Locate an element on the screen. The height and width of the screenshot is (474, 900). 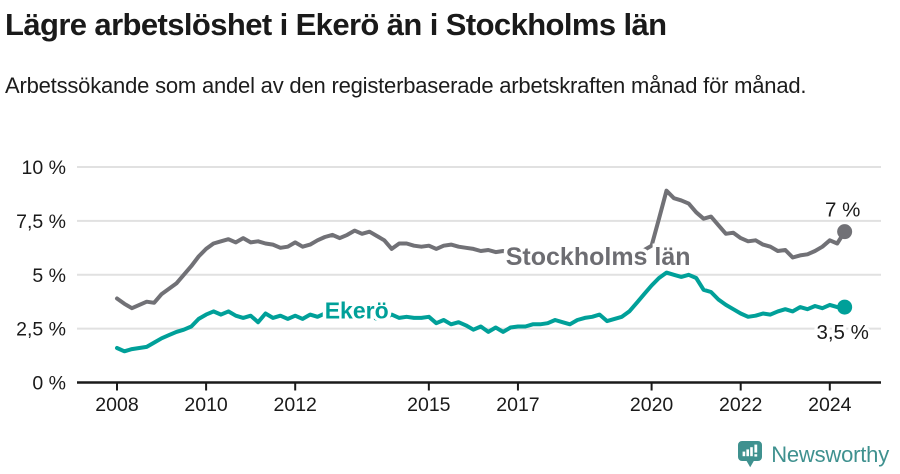
x-axis-tick-label: 2017 is located at coordinates (517, 405).